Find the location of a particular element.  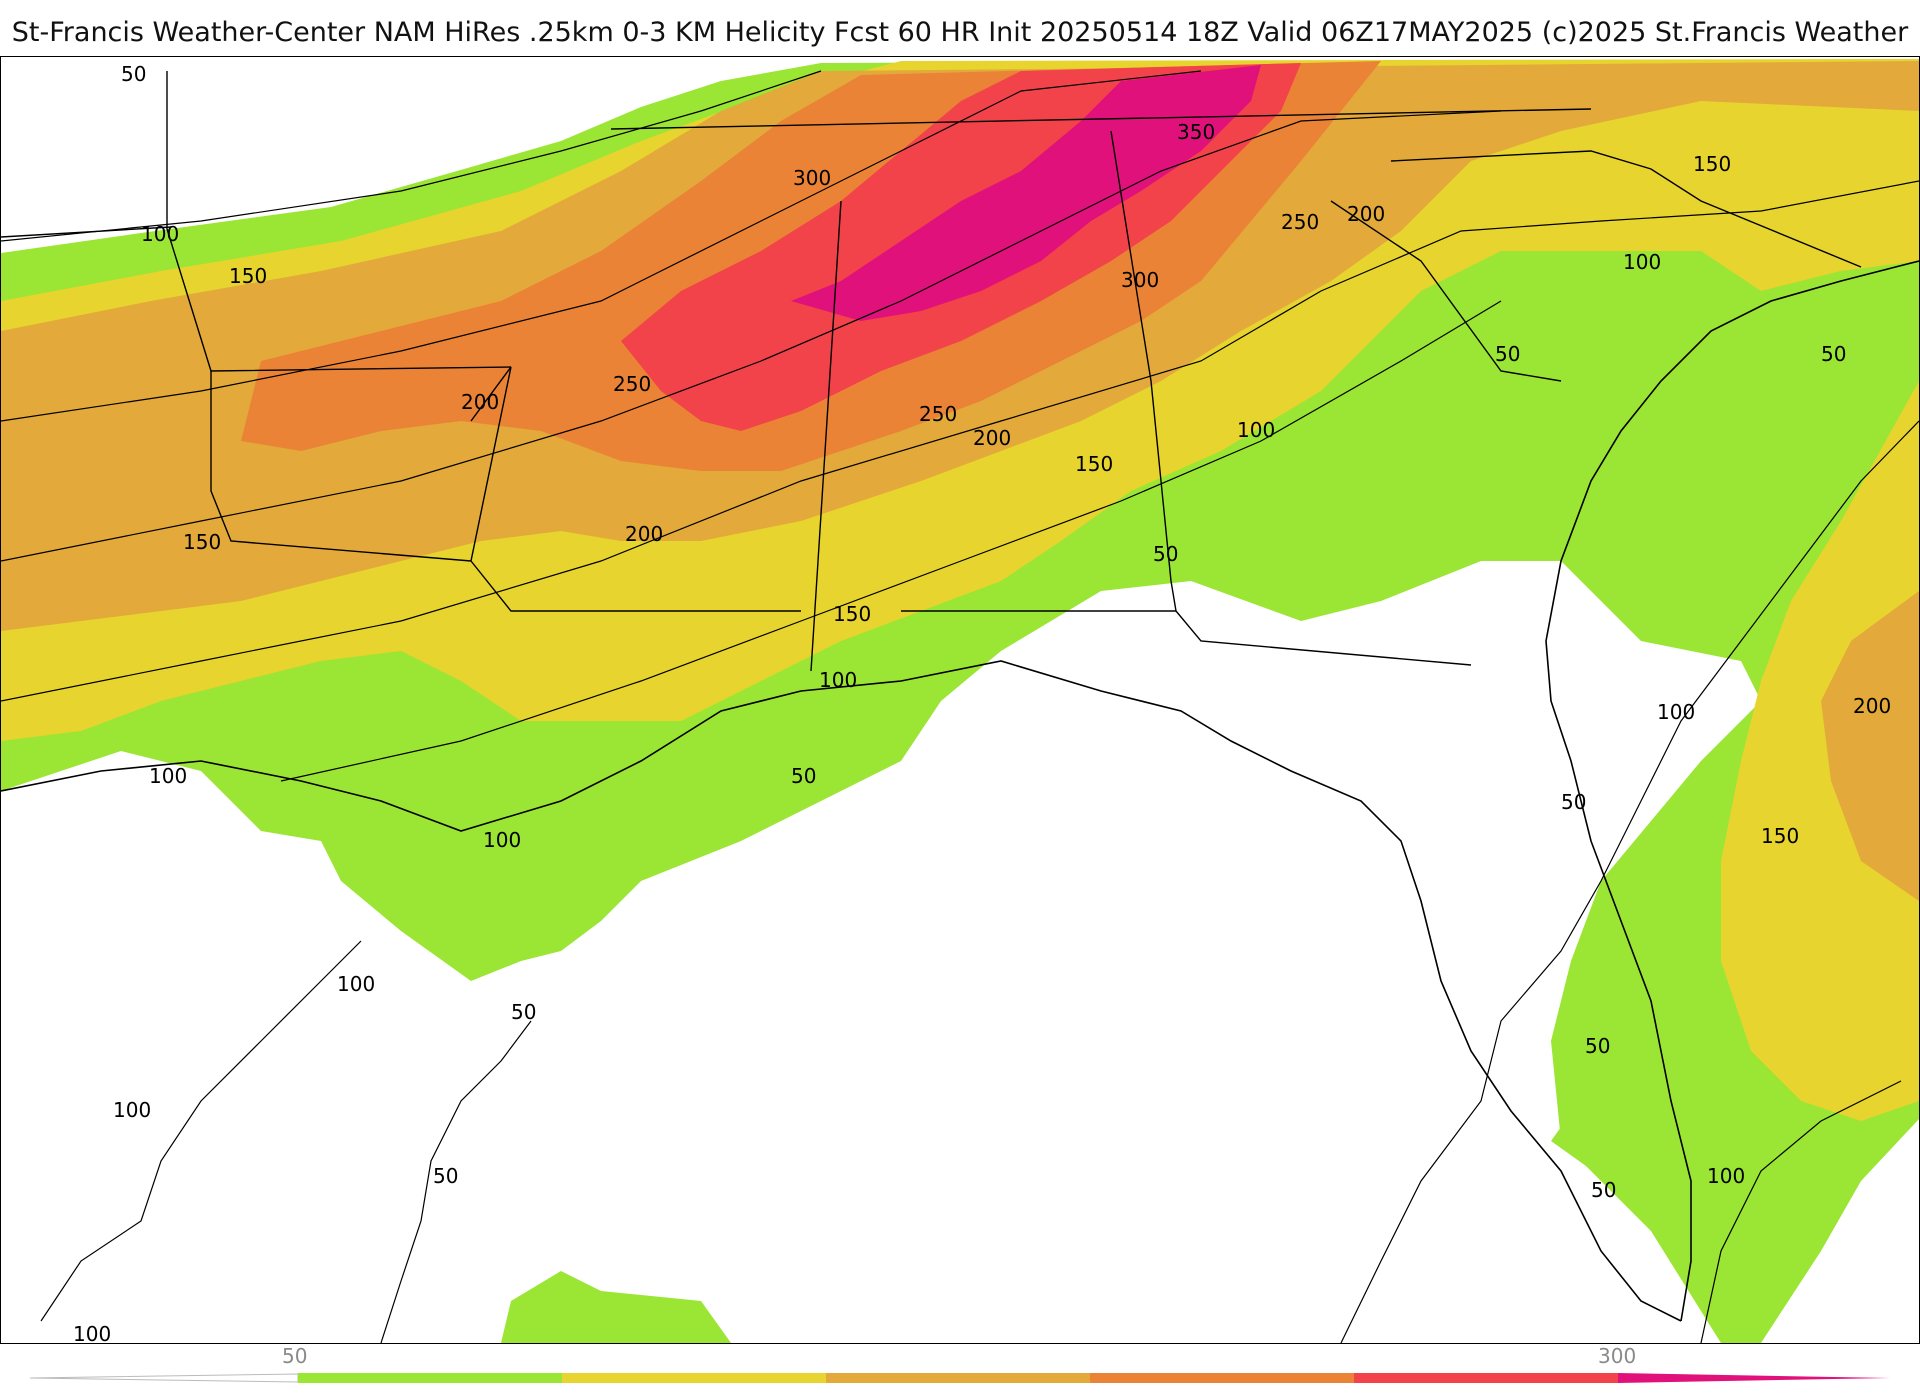

border-ga-fl is located at coordinates (1323, 638).